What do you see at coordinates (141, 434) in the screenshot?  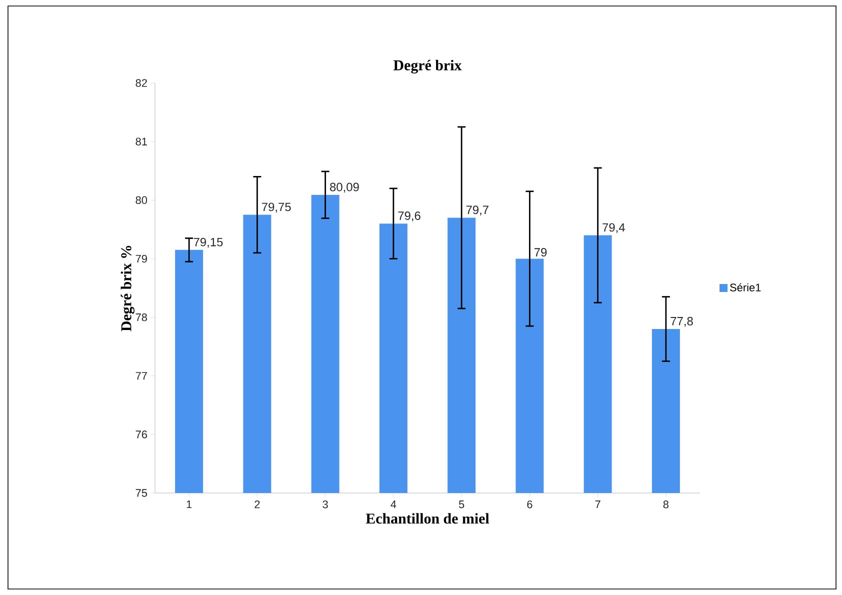 I see `y-tick-label: 76` at bounding box center [141, 434].